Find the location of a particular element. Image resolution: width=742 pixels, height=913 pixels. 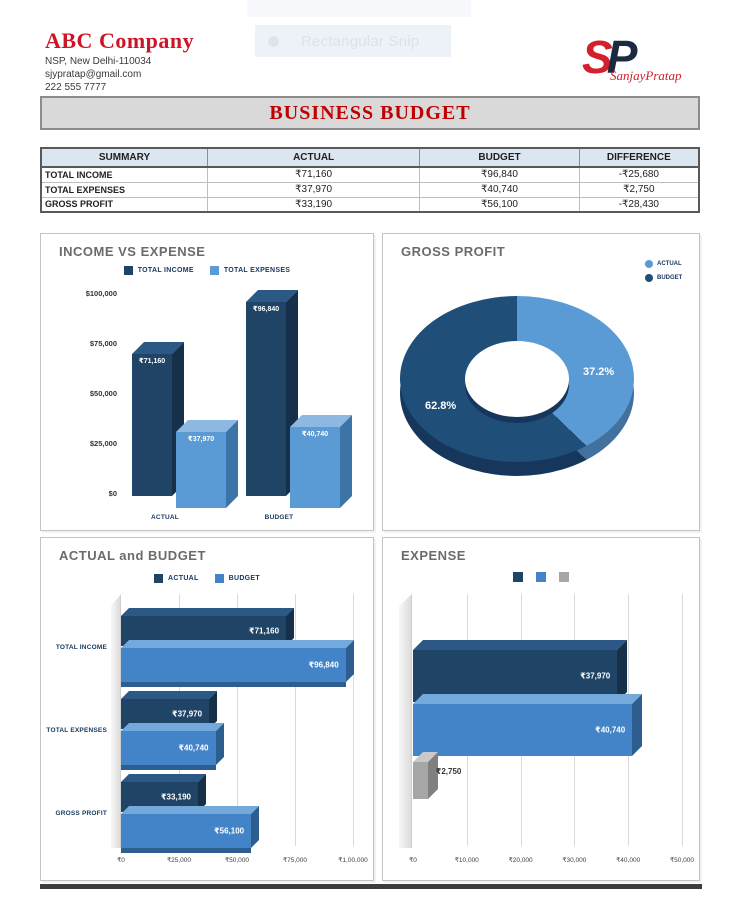

snip-toolbar-edge is located at coordinates (359, 8).